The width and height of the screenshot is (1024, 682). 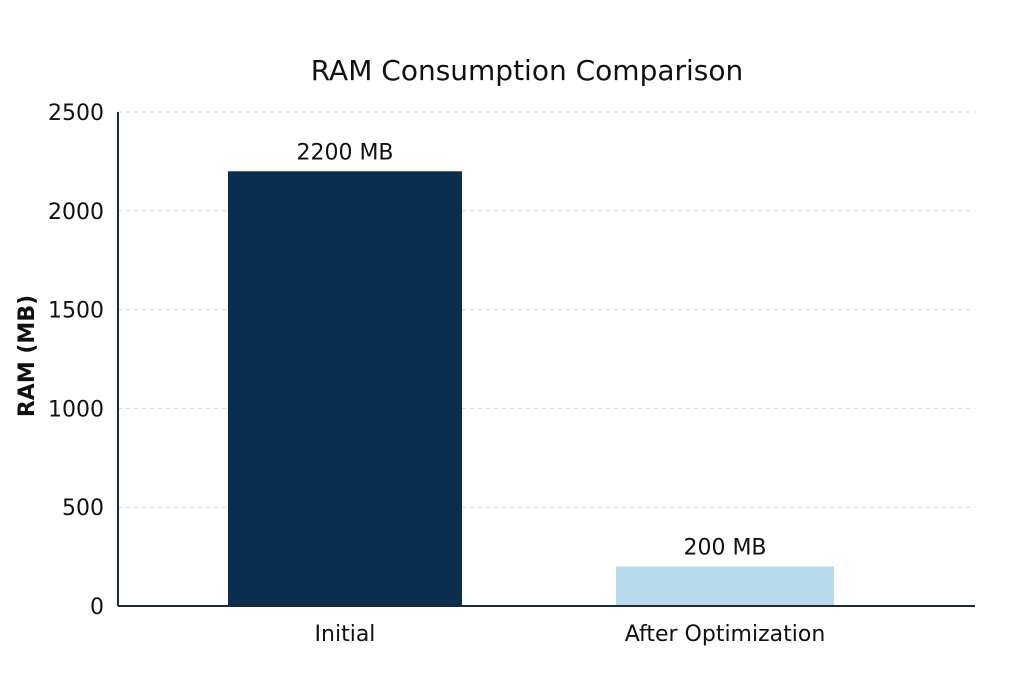 What do you see at coordinates (97, 607) in the screenshot?
I see `y-tick-label: 0` at bounding box center [97, 607].